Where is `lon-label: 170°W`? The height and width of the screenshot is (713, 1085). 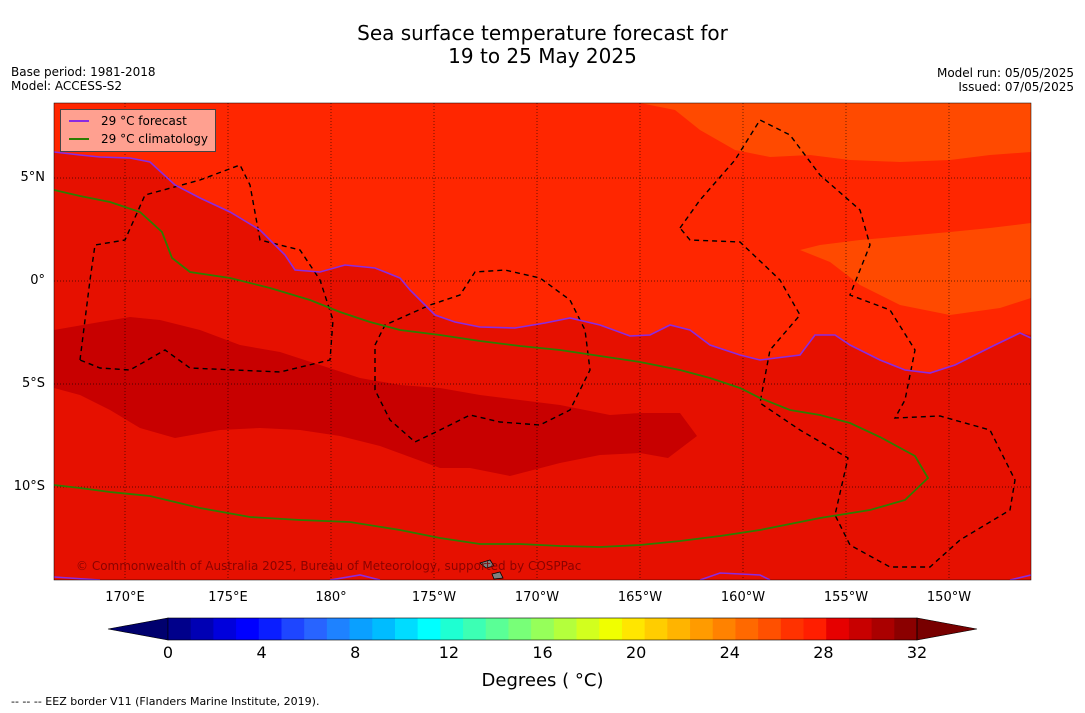
lon-label: 170°W is located at coordinates (537, 597).